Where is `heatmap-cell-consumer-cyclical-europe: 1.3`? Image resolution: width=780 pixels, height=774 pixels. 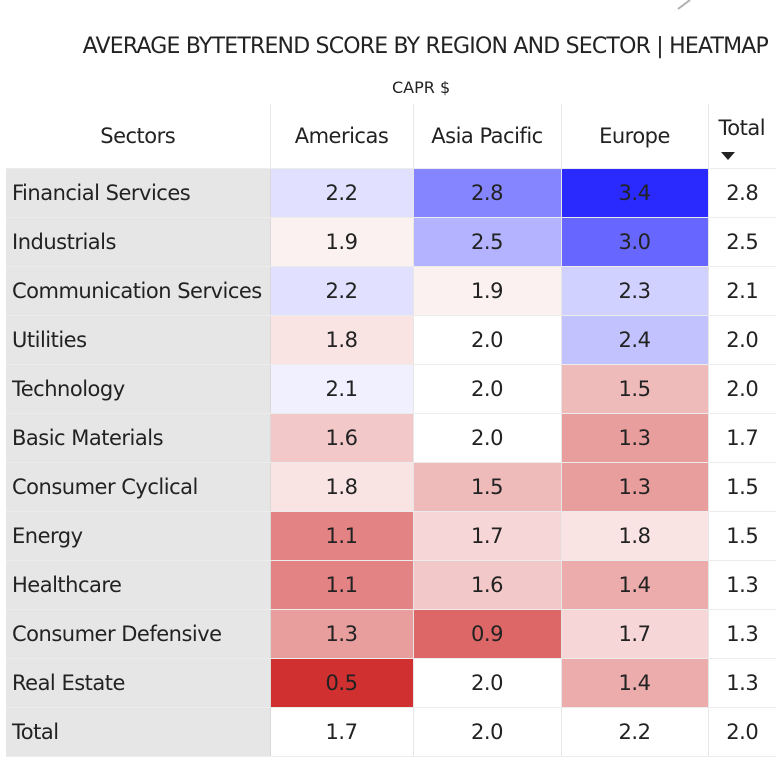
heatmap-cell-consumer-cyclical-europe: 1.3 is located at coordinates (635, 487).